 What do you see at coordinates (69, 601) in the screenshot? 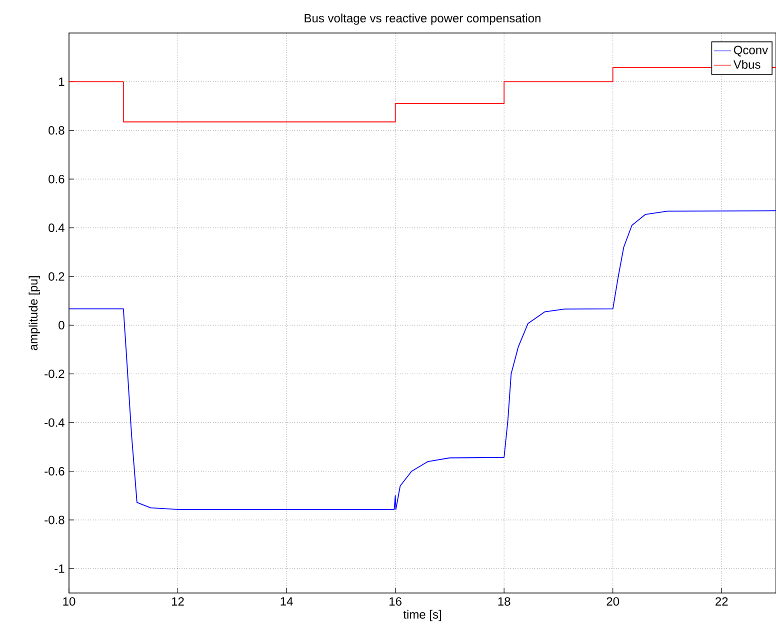
I see `x-tick-label: 10` at bounding box center [69, 601].